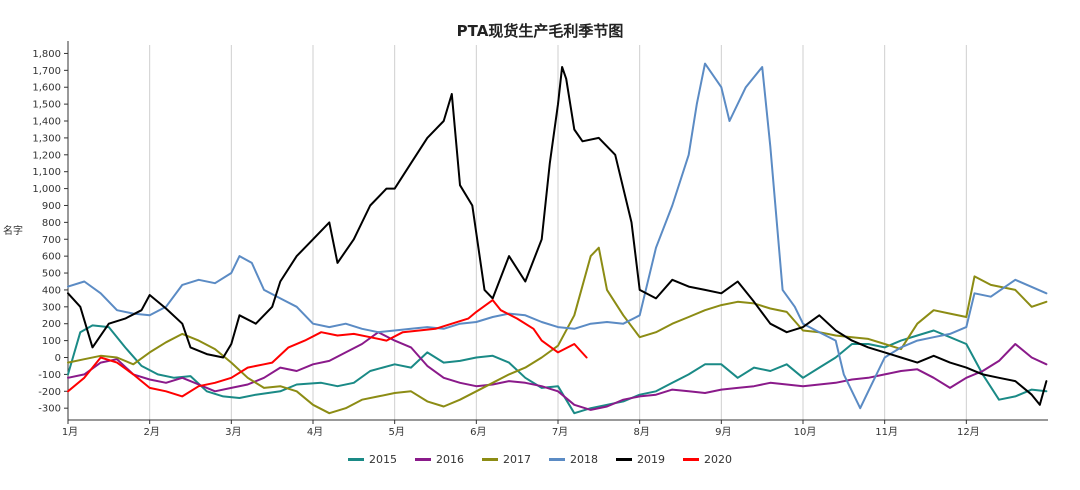 This screenshot has height=490, width=1080. Describe the element at coordinates (46, 172) in the screenshot. I see `y-tick-label: 1,100` at that location.